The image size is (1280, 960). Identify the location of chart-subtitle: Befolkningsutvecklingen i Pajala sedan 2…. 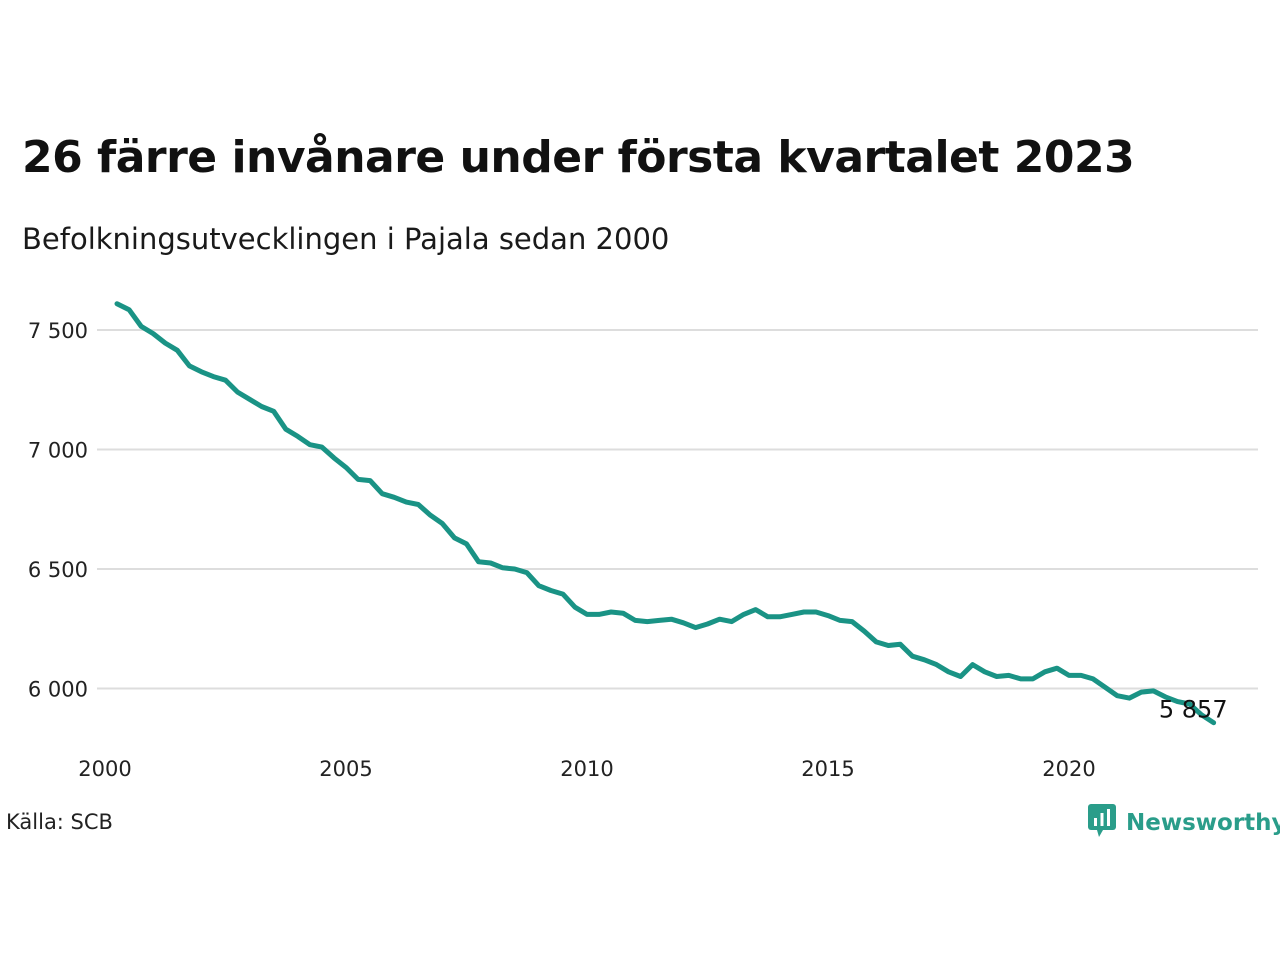
(346, 239).